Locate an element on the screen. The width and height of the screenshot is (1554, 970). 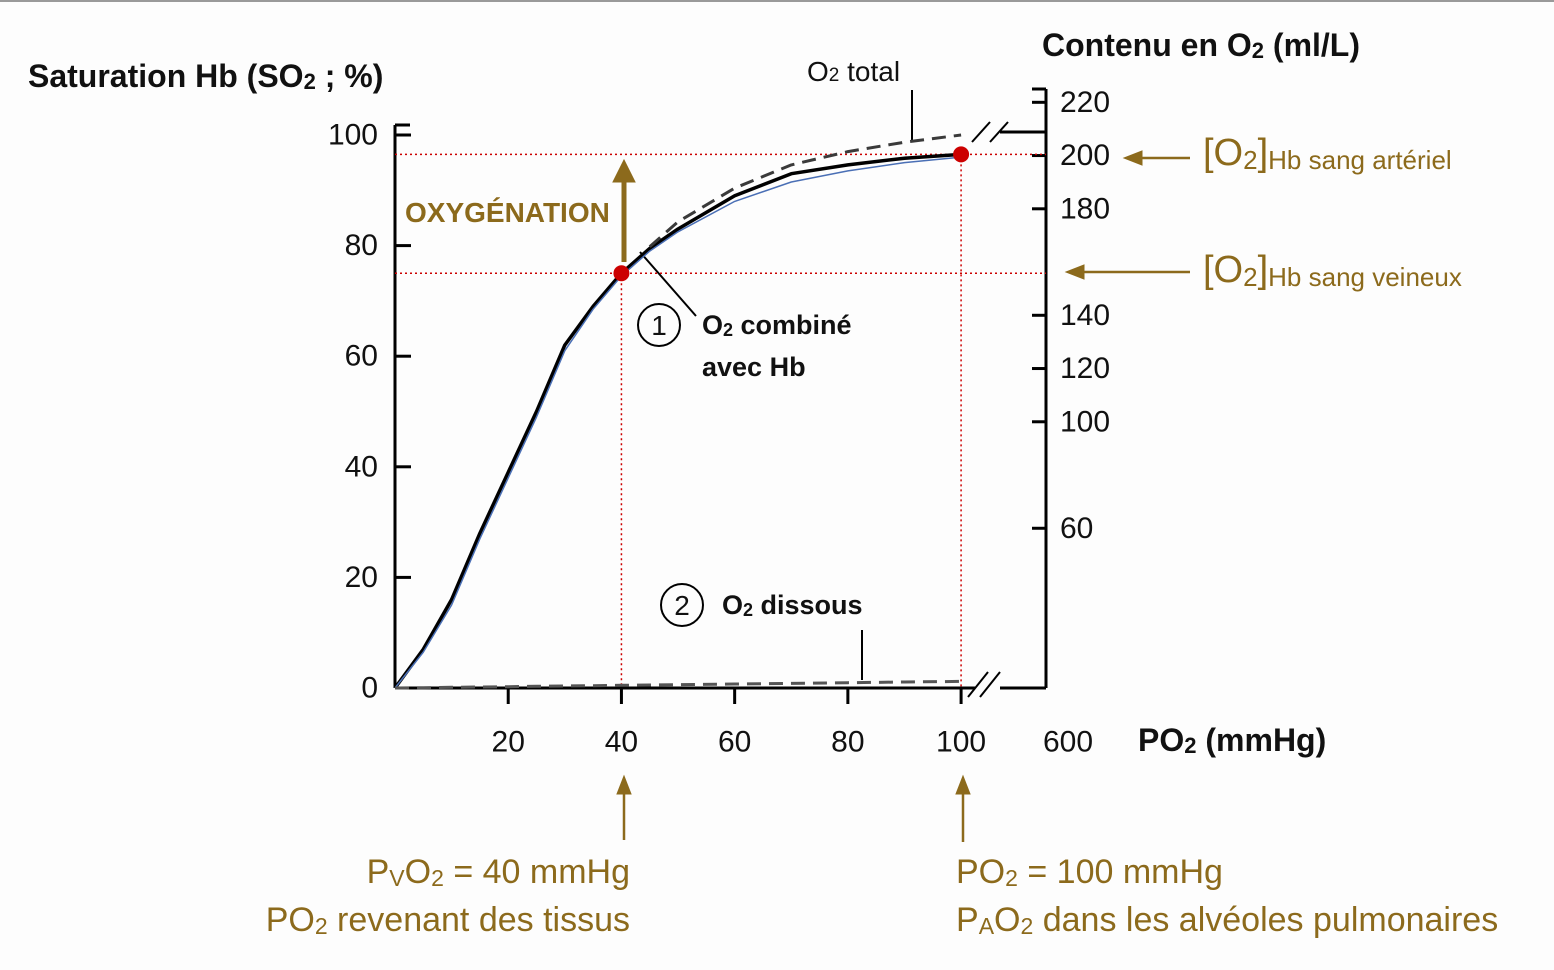
annotation-number: 1 is located at coordinates (659, 325).